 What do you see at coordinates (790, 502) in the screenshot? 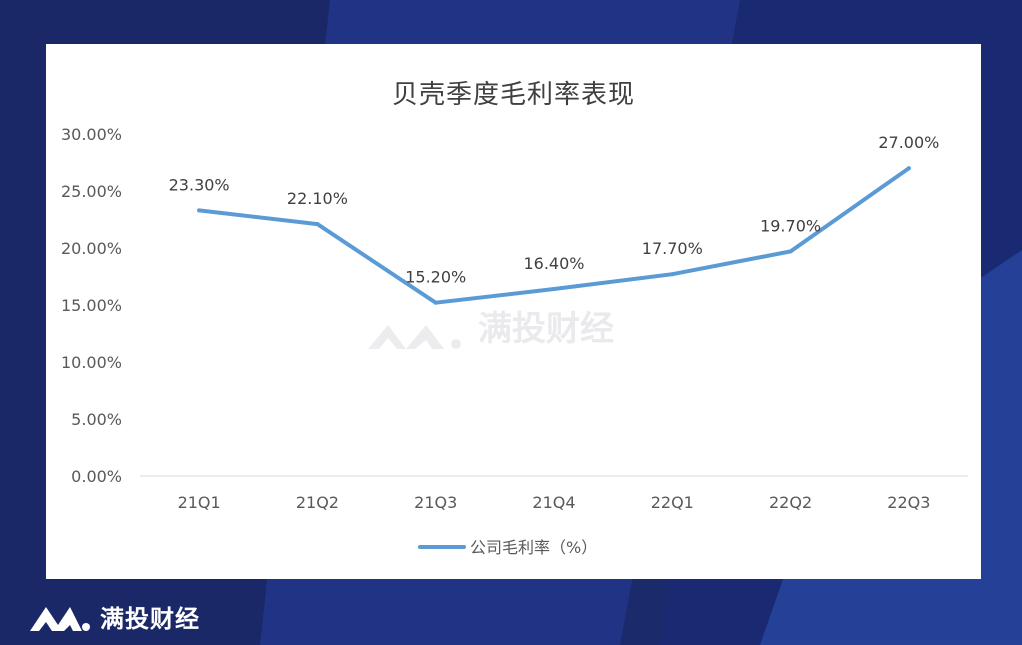
I see `x-tick-label: 22Q2` at bounding box center [790, 502].